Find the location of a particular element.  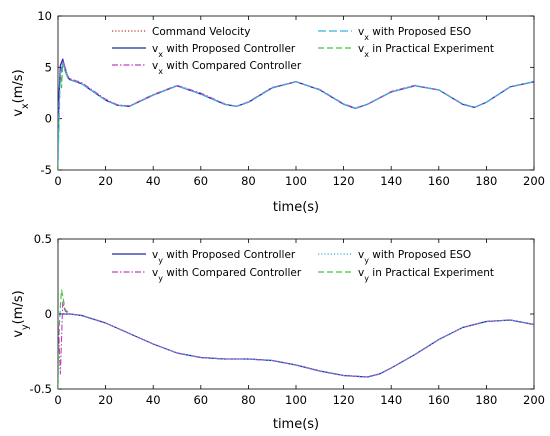

legend-entry: vx with Compared Controller is located at coordinates (227, 68).